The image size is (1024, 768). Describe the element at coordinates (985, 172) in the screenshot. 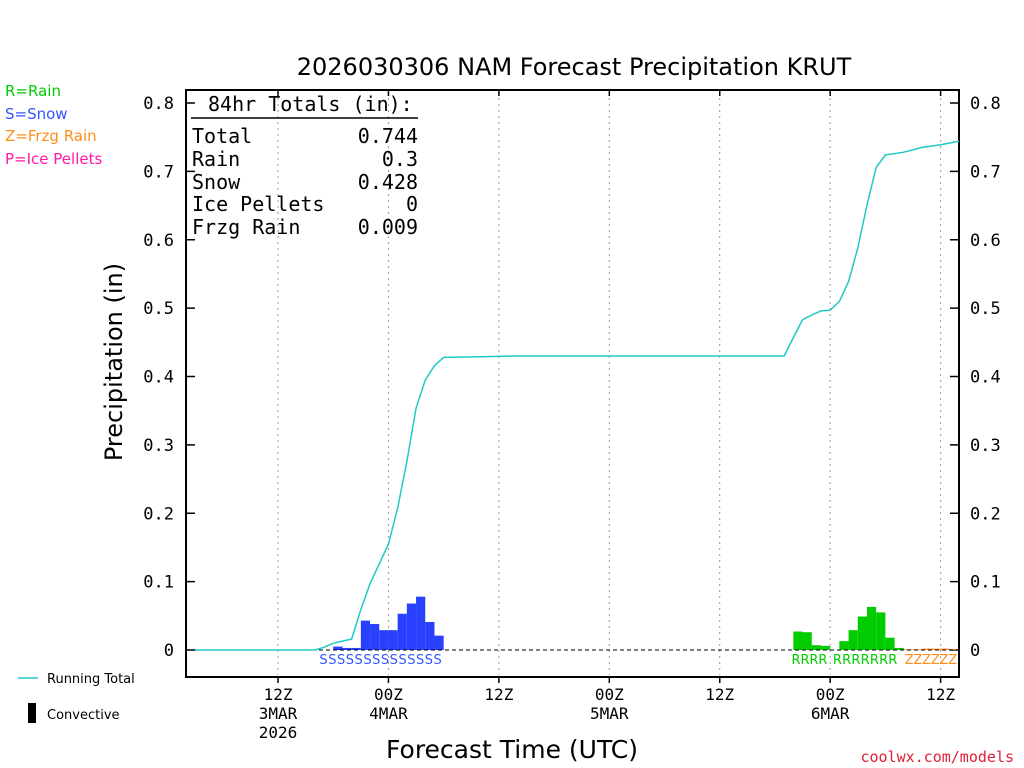

I see `y-tick-label-right: 0.7` at that location.